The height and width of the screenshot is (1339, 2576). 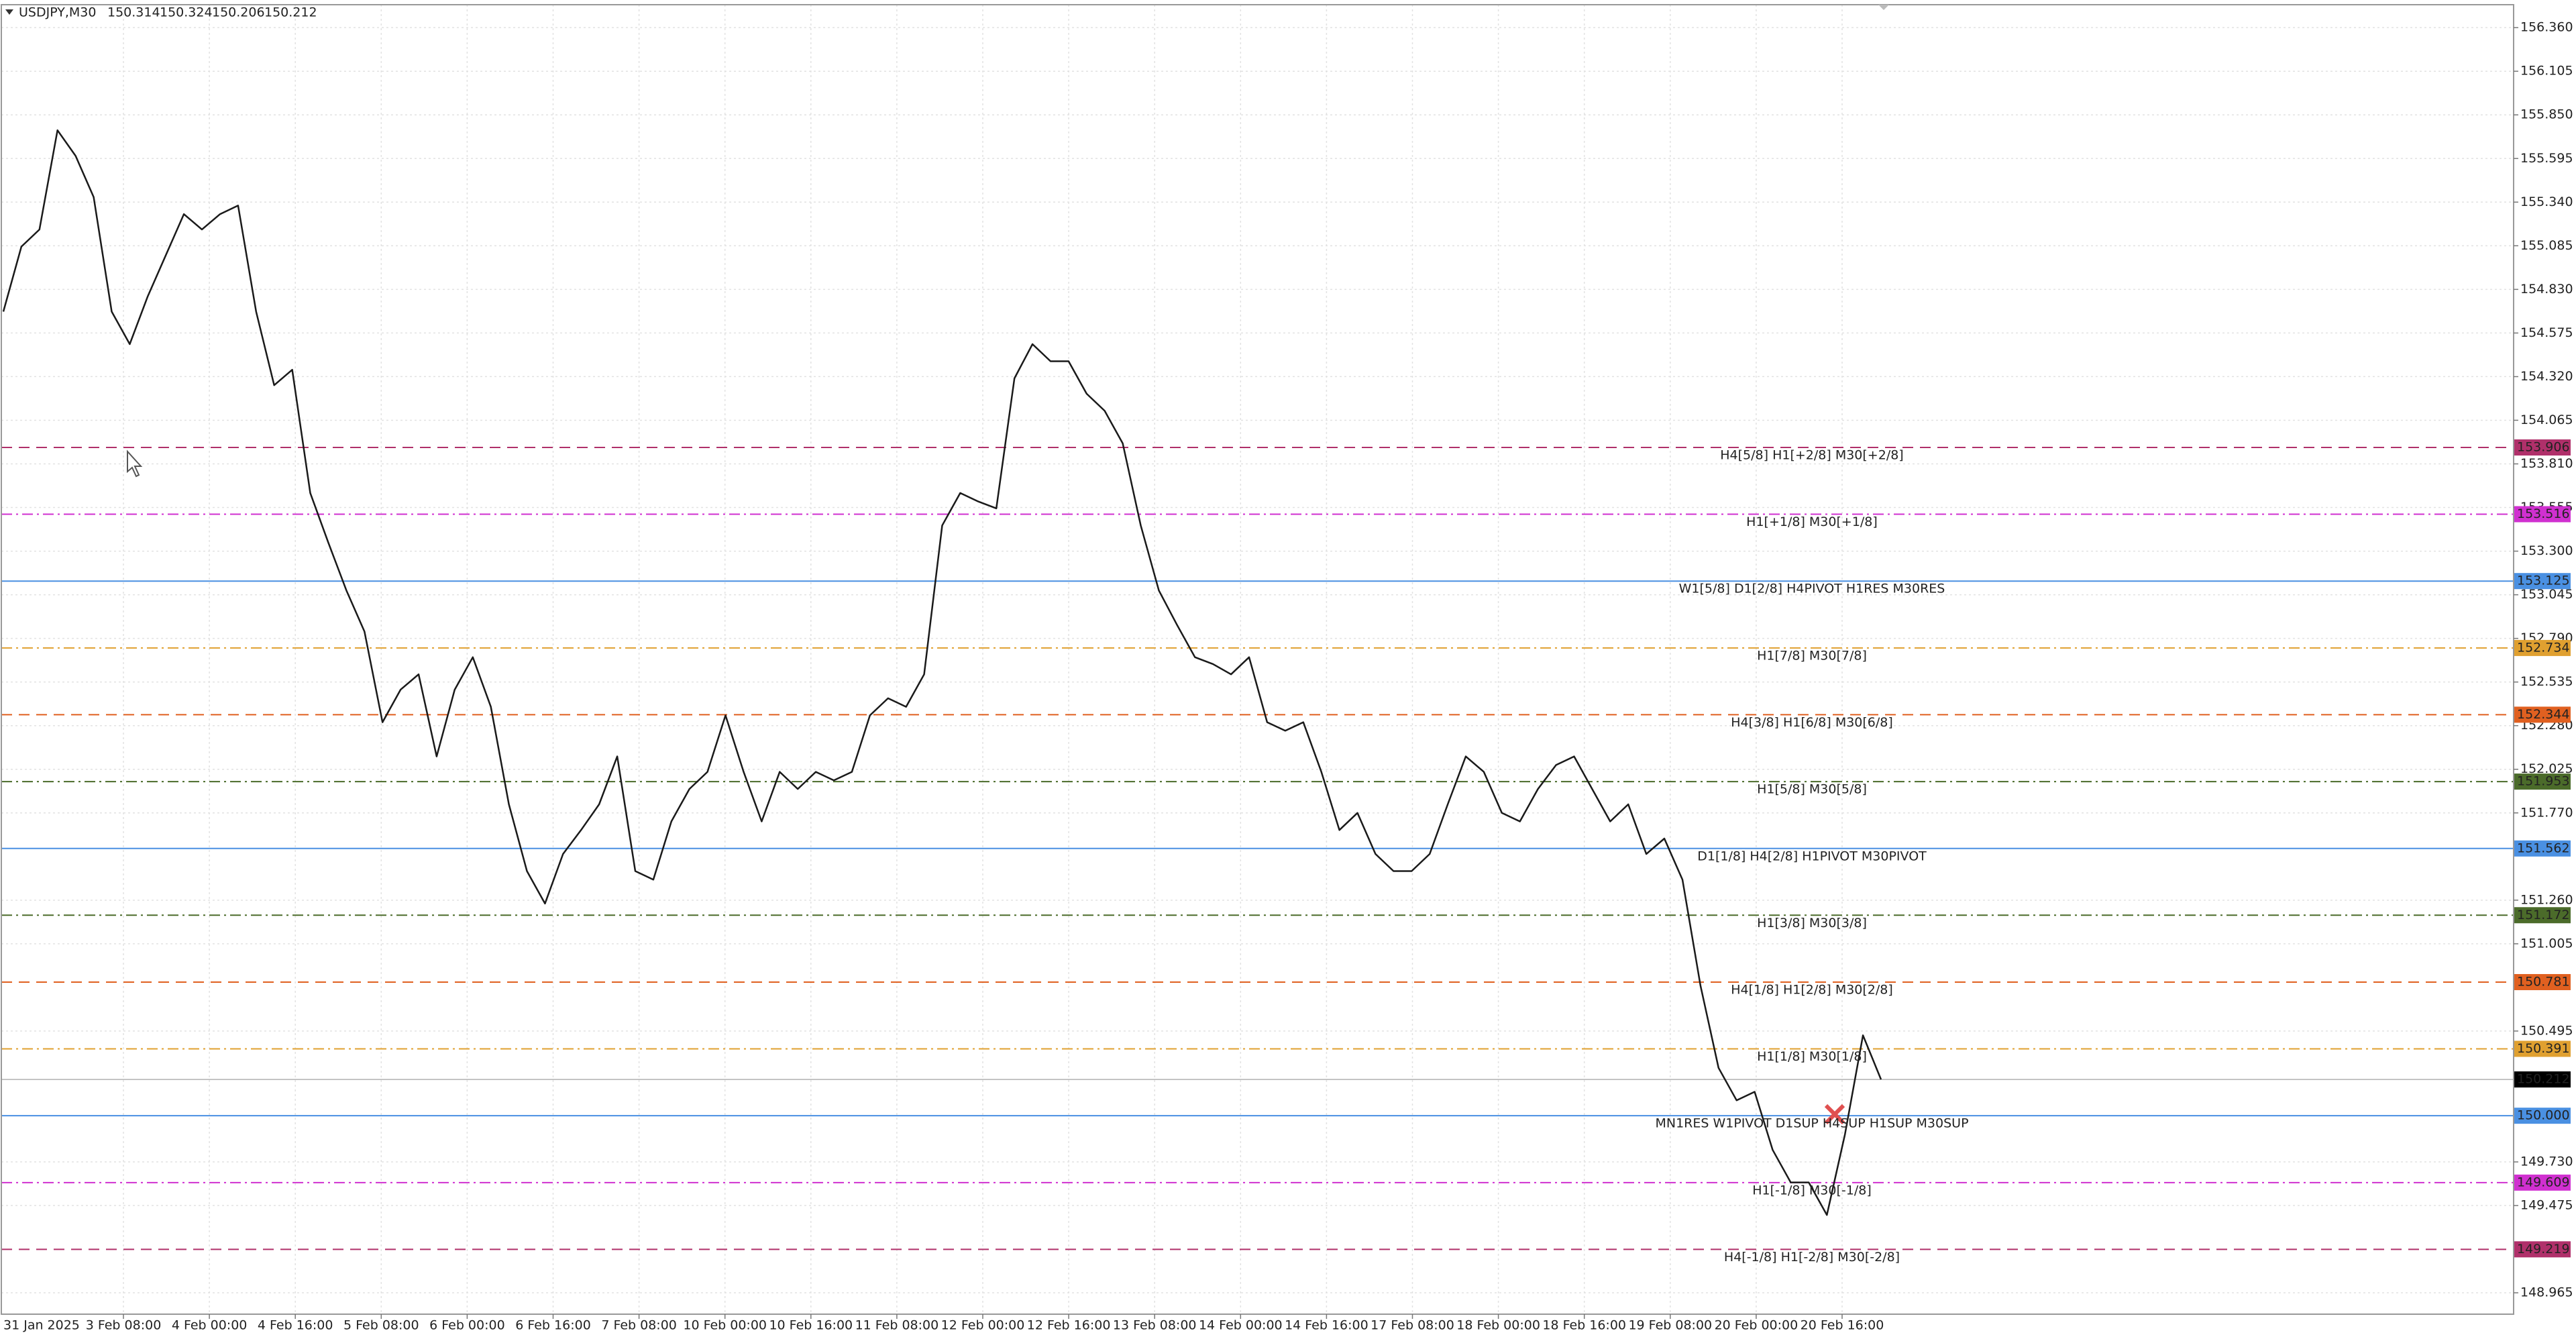 What do you see at coordinates (1812, 923) in the screenshot?
I see `level-label: H1[3/8] M30[3/8]` at bounding box center [1812, 923].